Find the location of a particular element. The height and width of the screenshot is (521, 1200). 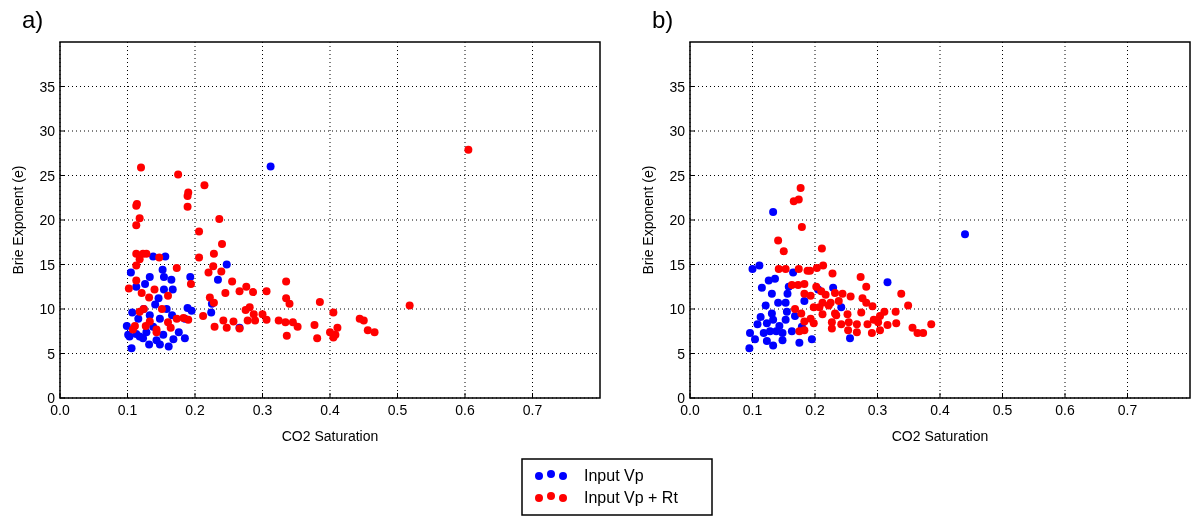

text: b) is located at coordinates (663, 19).